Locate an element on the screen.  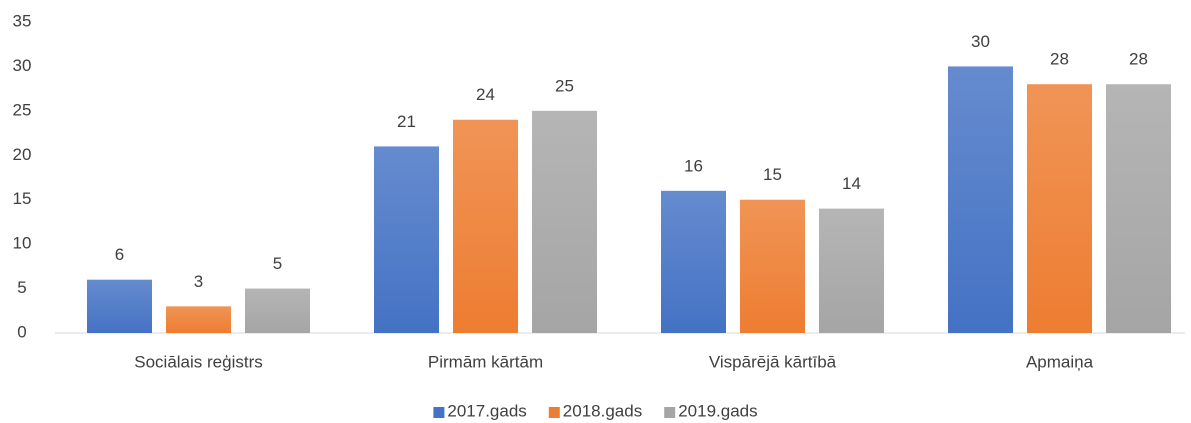
legend-label: 2019.gads is located at coordinates (717, 410).